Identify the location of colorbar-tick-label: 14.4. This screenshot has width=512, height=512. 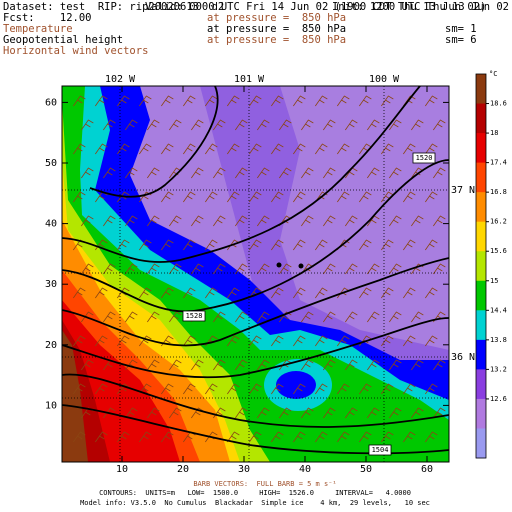
(498, 310).